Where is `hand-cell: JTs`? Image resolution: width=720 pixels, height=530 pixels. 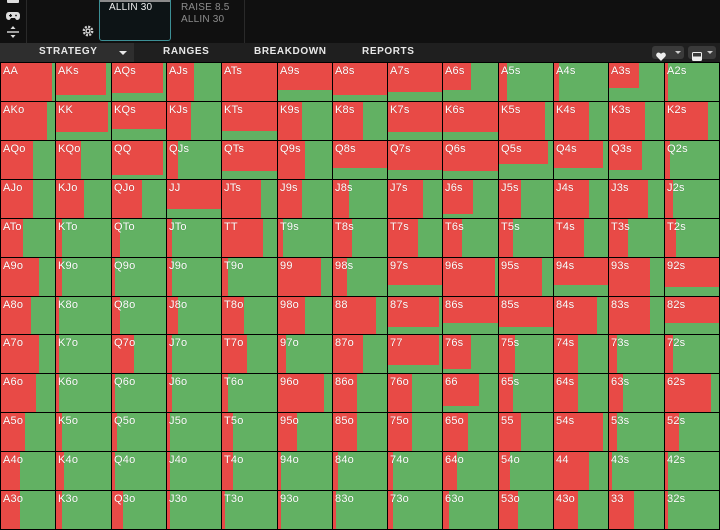
hand-cell: JTs is located at coordinates (249, 199).